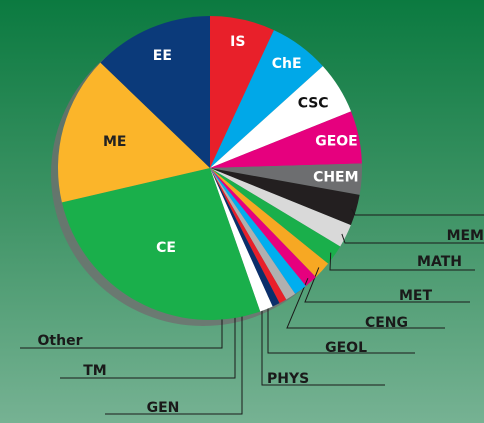  I want to click on slice-label: GEN, so click(163, 408).